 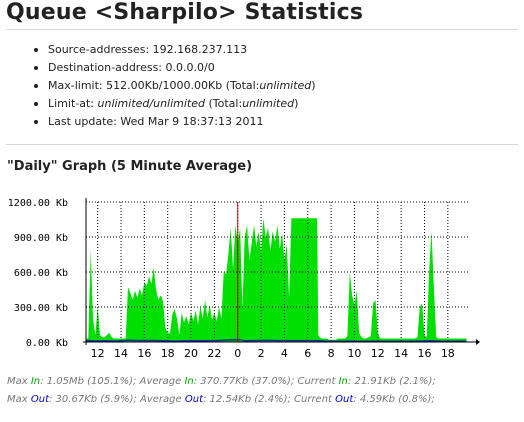 I want to click on legend-text: : 30.67Kb (5.9%); Average, so click(x=117, y=399).